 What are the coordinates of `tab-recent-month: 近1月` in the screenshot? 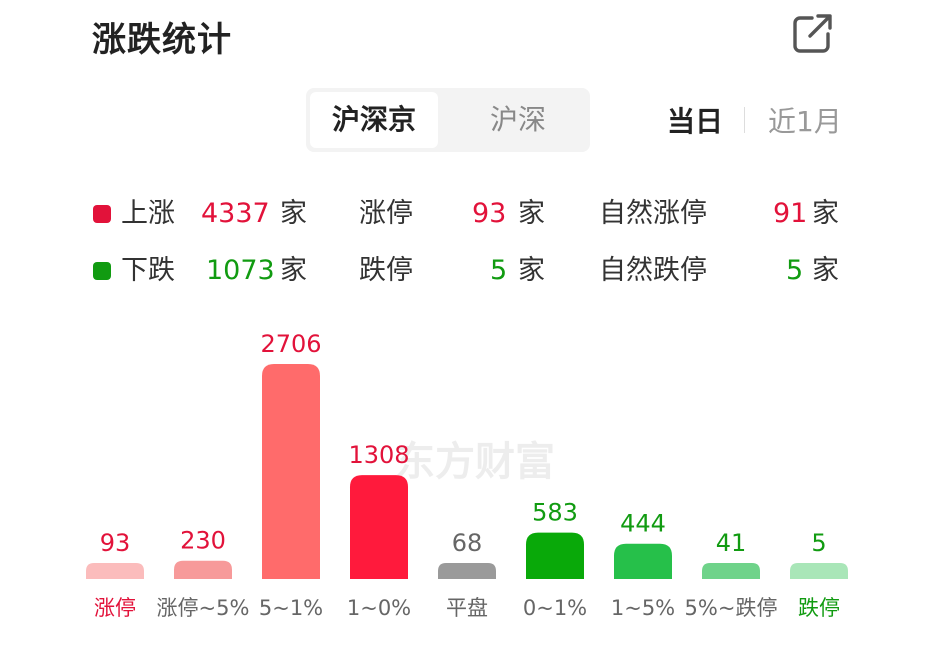 It's located at (805, 121).